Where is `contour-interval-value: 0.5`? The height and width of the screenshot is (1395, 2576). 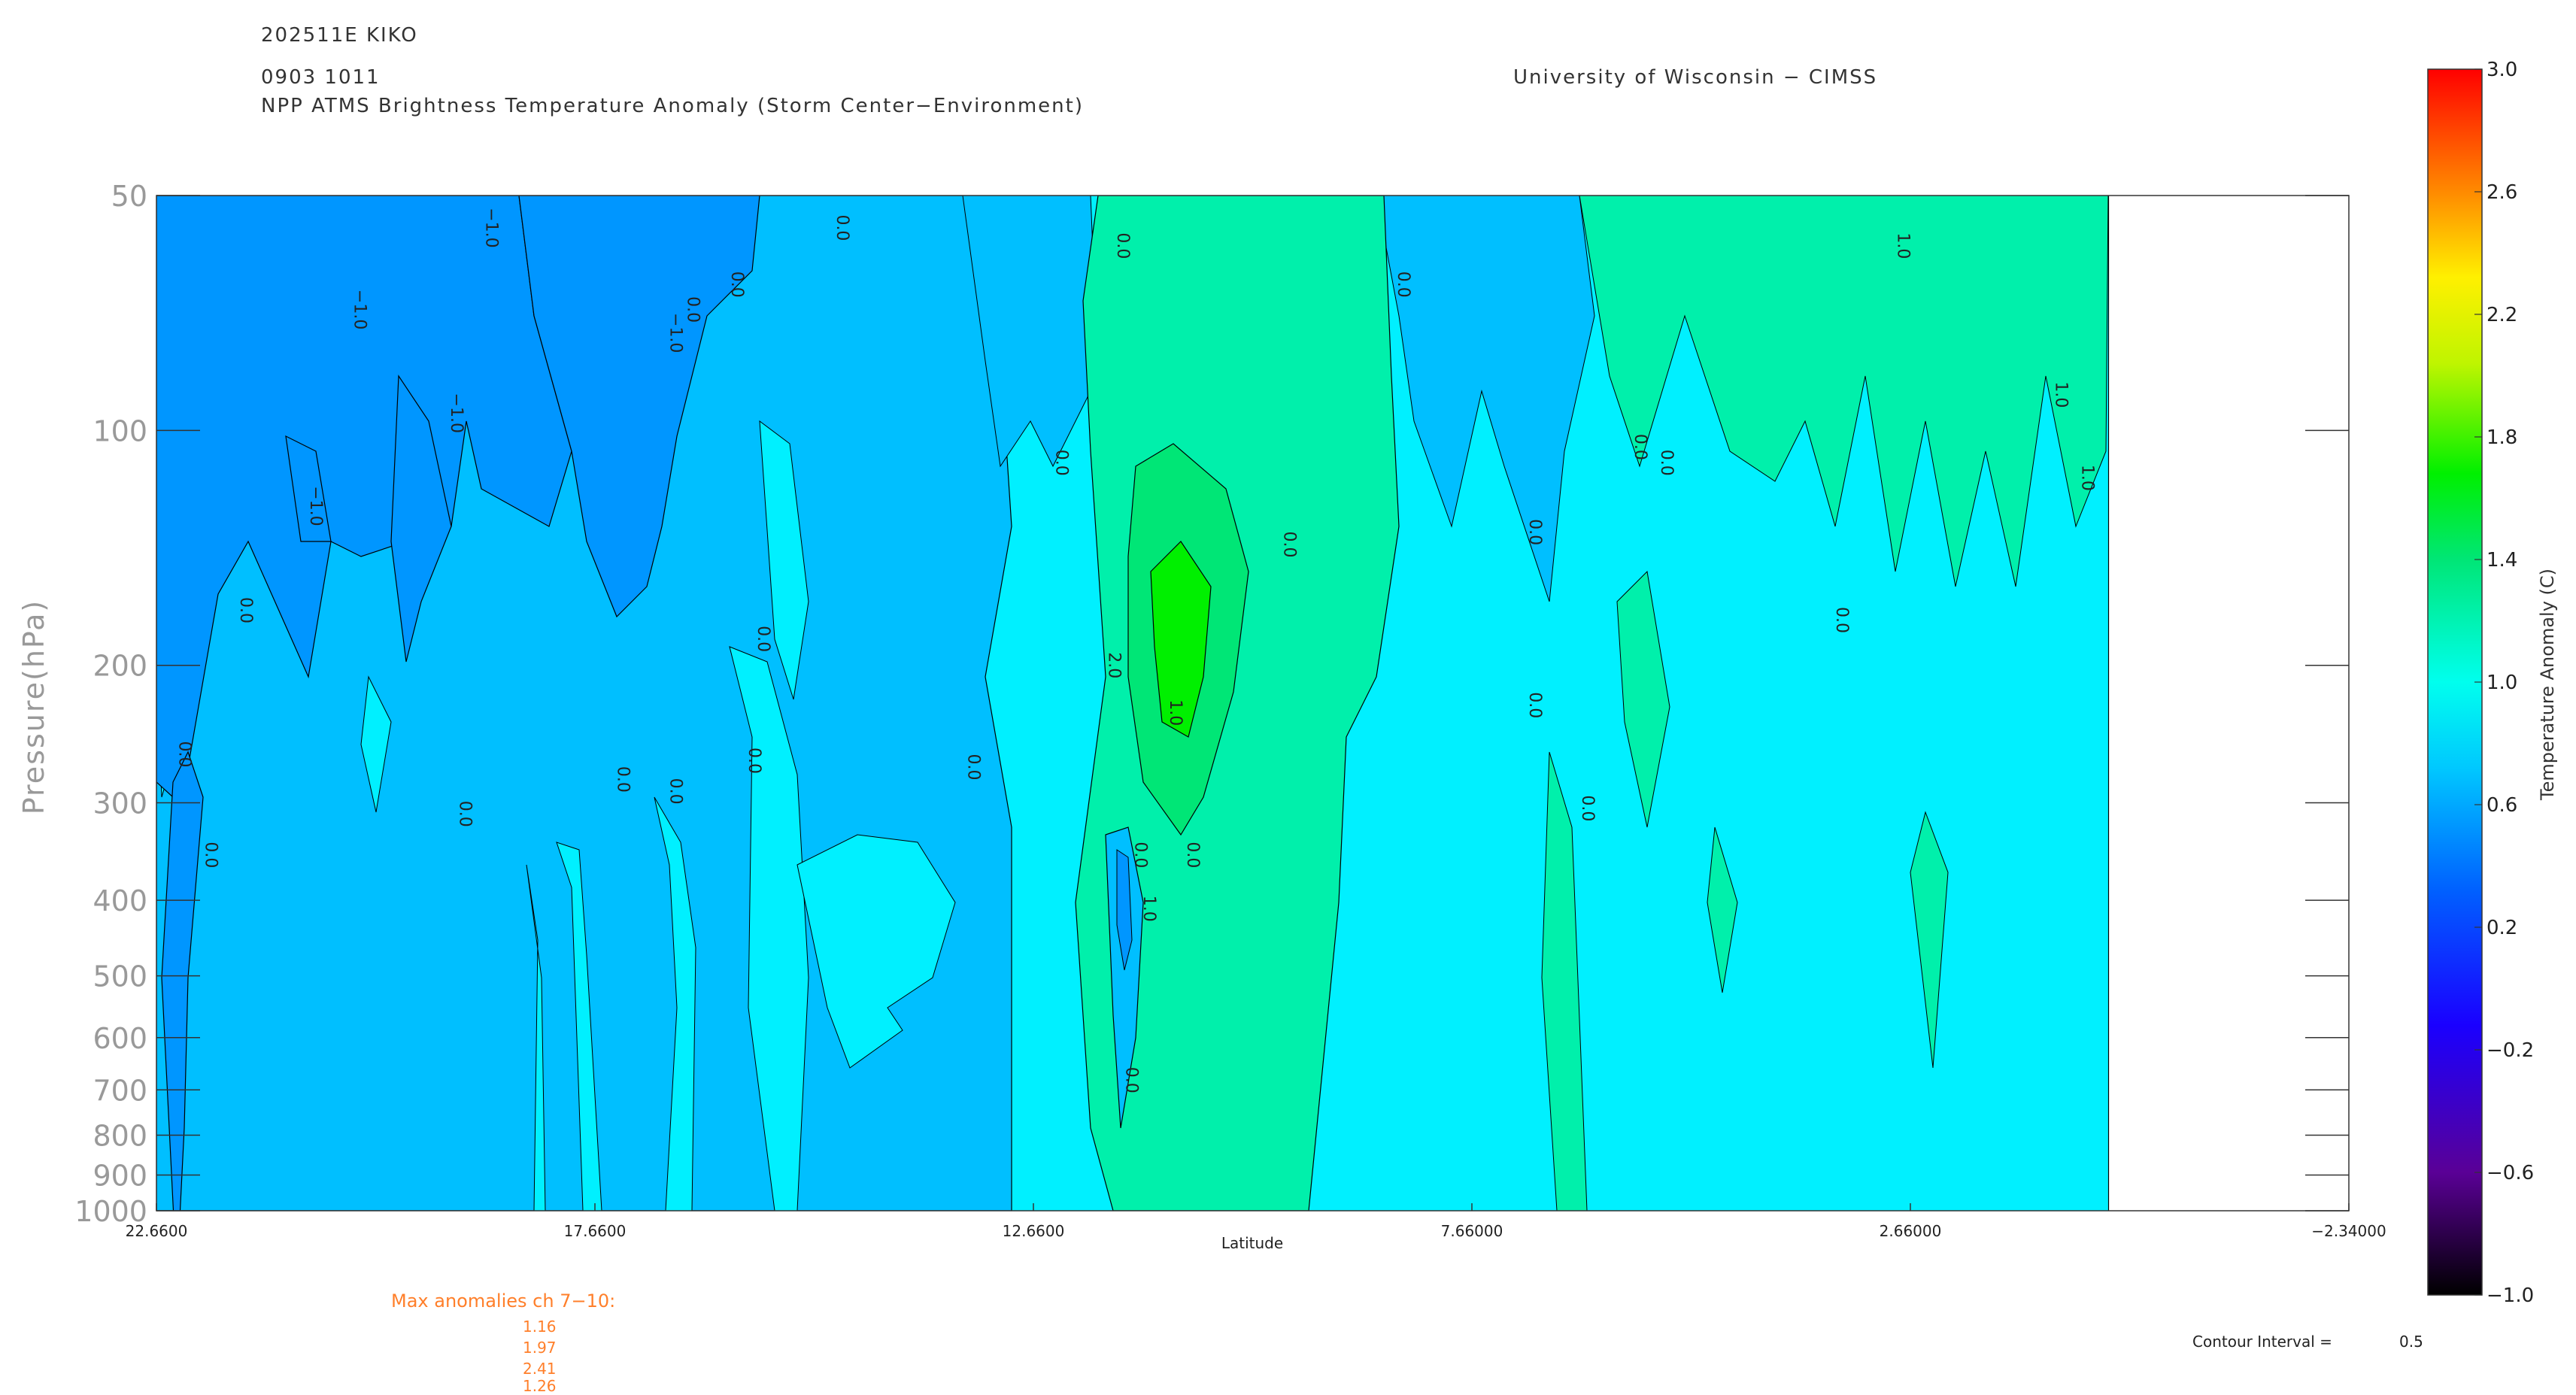 contour-interval-value: 0.5 is located at coordinates (2411, 1342).